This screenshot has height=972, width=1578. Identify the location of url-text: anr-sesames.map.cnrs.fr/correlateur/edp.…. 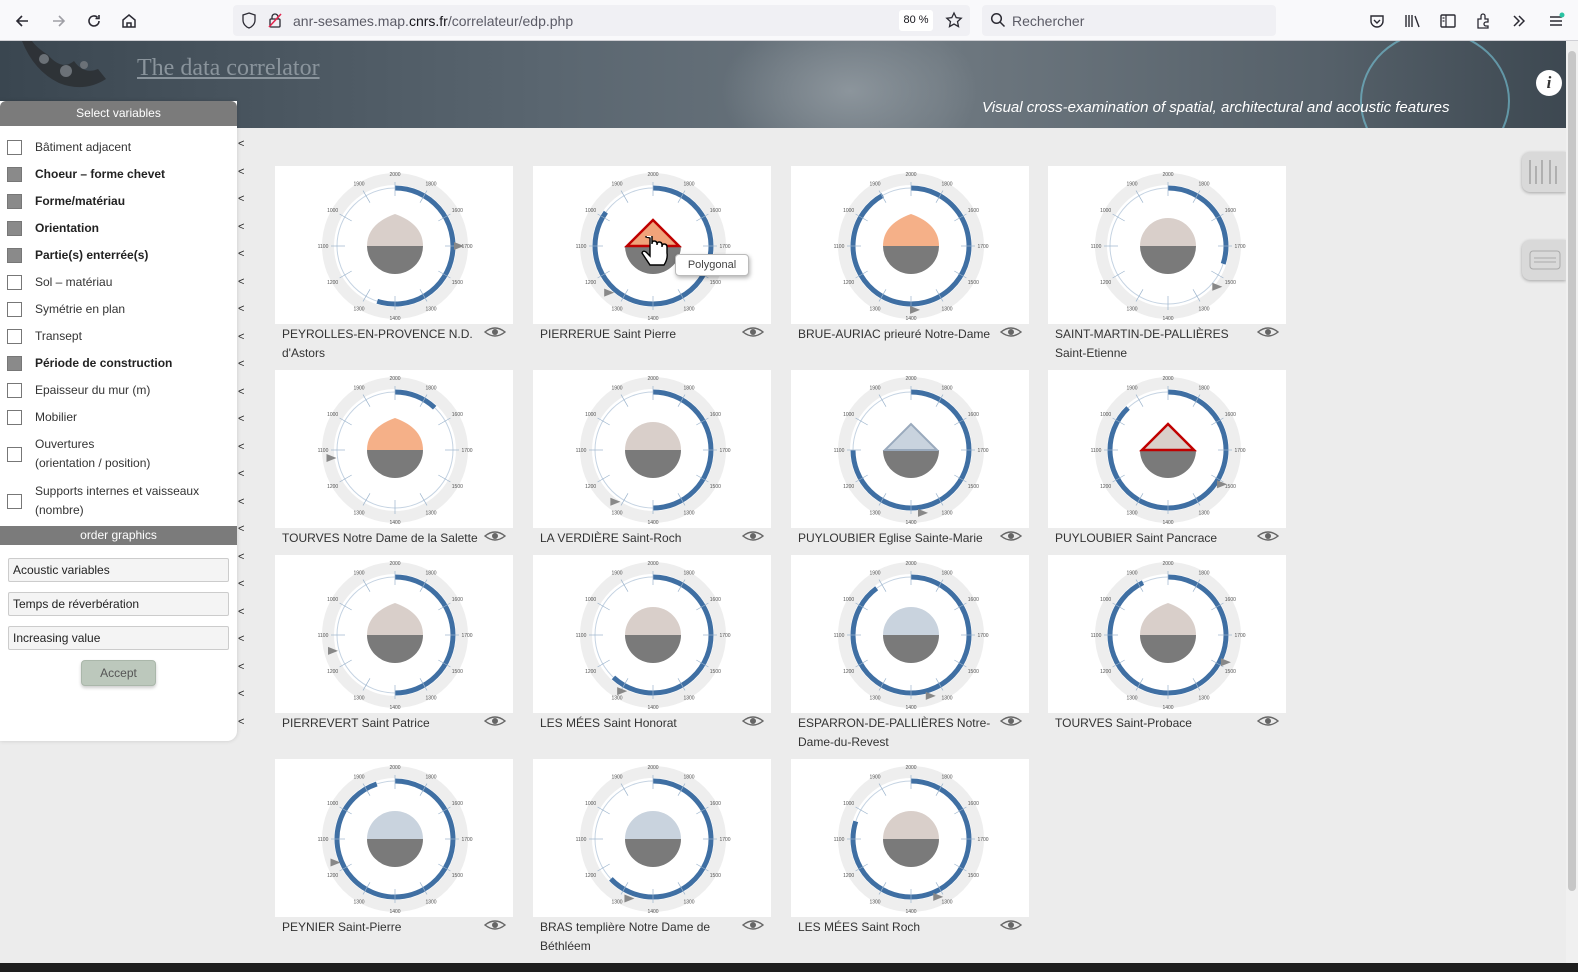
(433, 21).